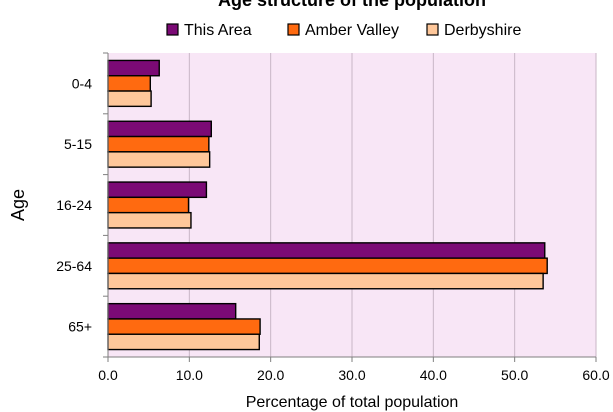  I want to click on bar-0-4-this-area, so click(133, 68).